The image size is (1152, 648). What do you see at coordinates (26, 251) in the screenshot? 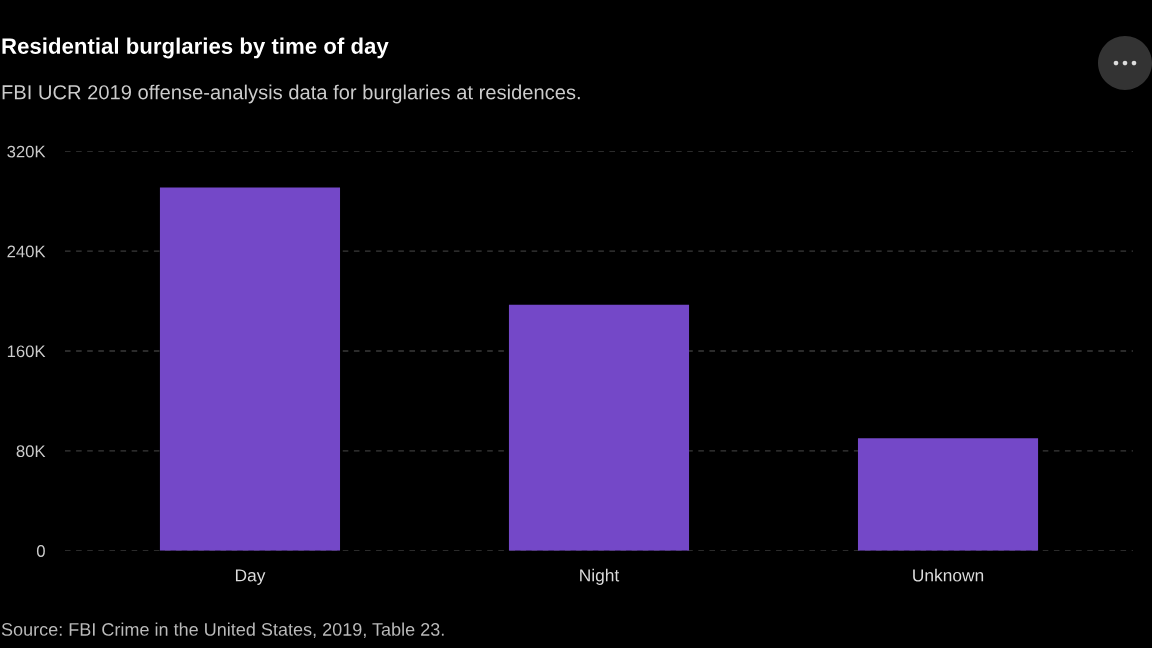
I see `y-tick-label: 240K` at bounding box center [26, 251].